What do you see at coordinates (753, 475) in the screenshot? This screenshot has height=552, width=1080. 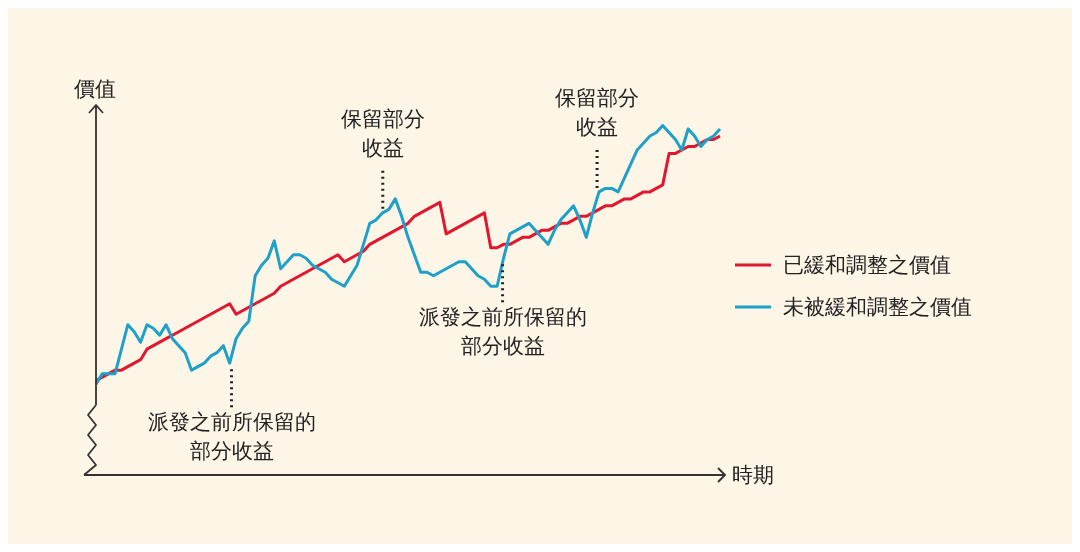 I see `x-axis-title: 時期` at bounding box center [753, 475].